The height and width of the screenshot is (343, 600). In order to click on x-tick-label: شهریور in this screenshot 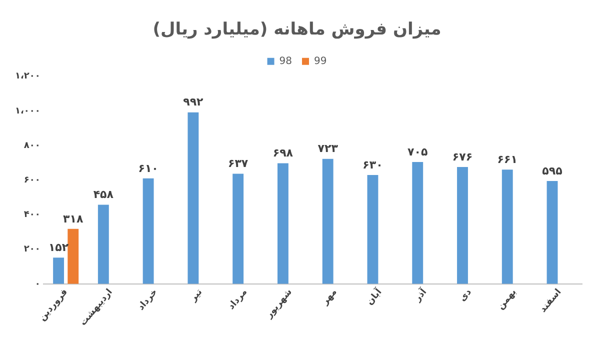, I will do `click(279, 304)`.